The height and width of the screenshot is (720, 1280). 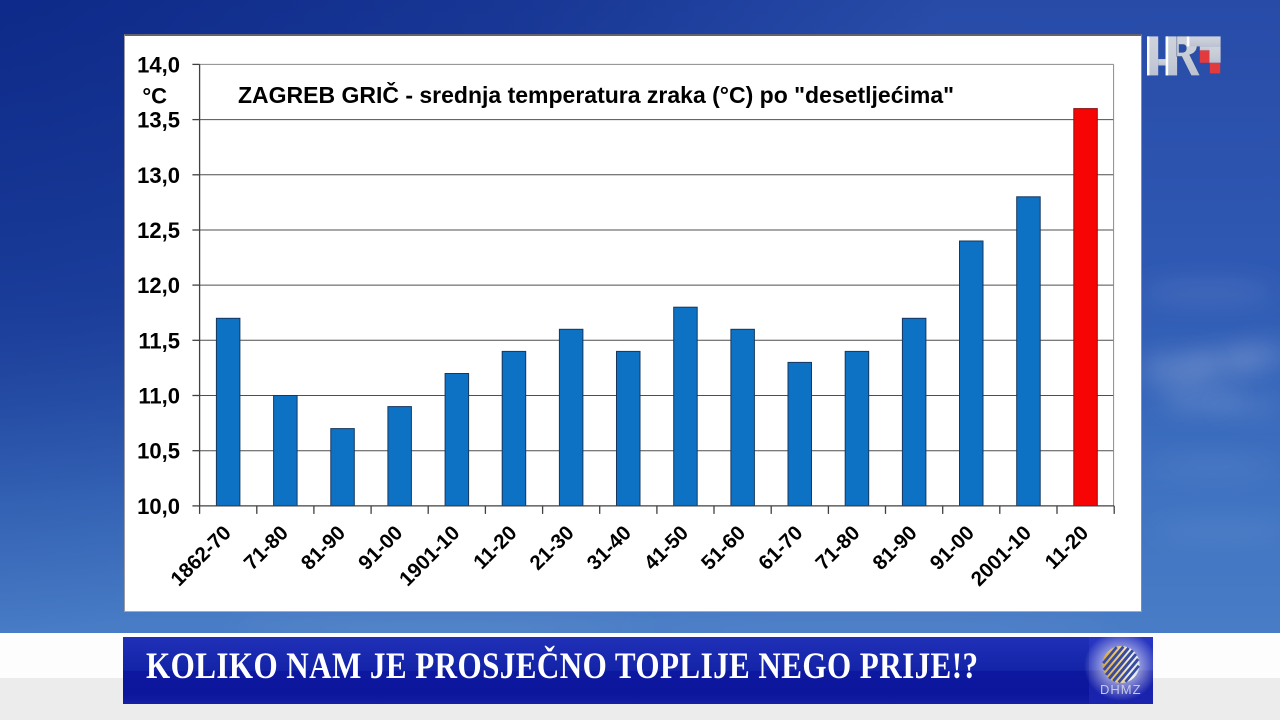 What do you see at coordinates (200, 555) in the screenshot?
I see `svg-text: 1862-70` at bounding box center [200, 555].